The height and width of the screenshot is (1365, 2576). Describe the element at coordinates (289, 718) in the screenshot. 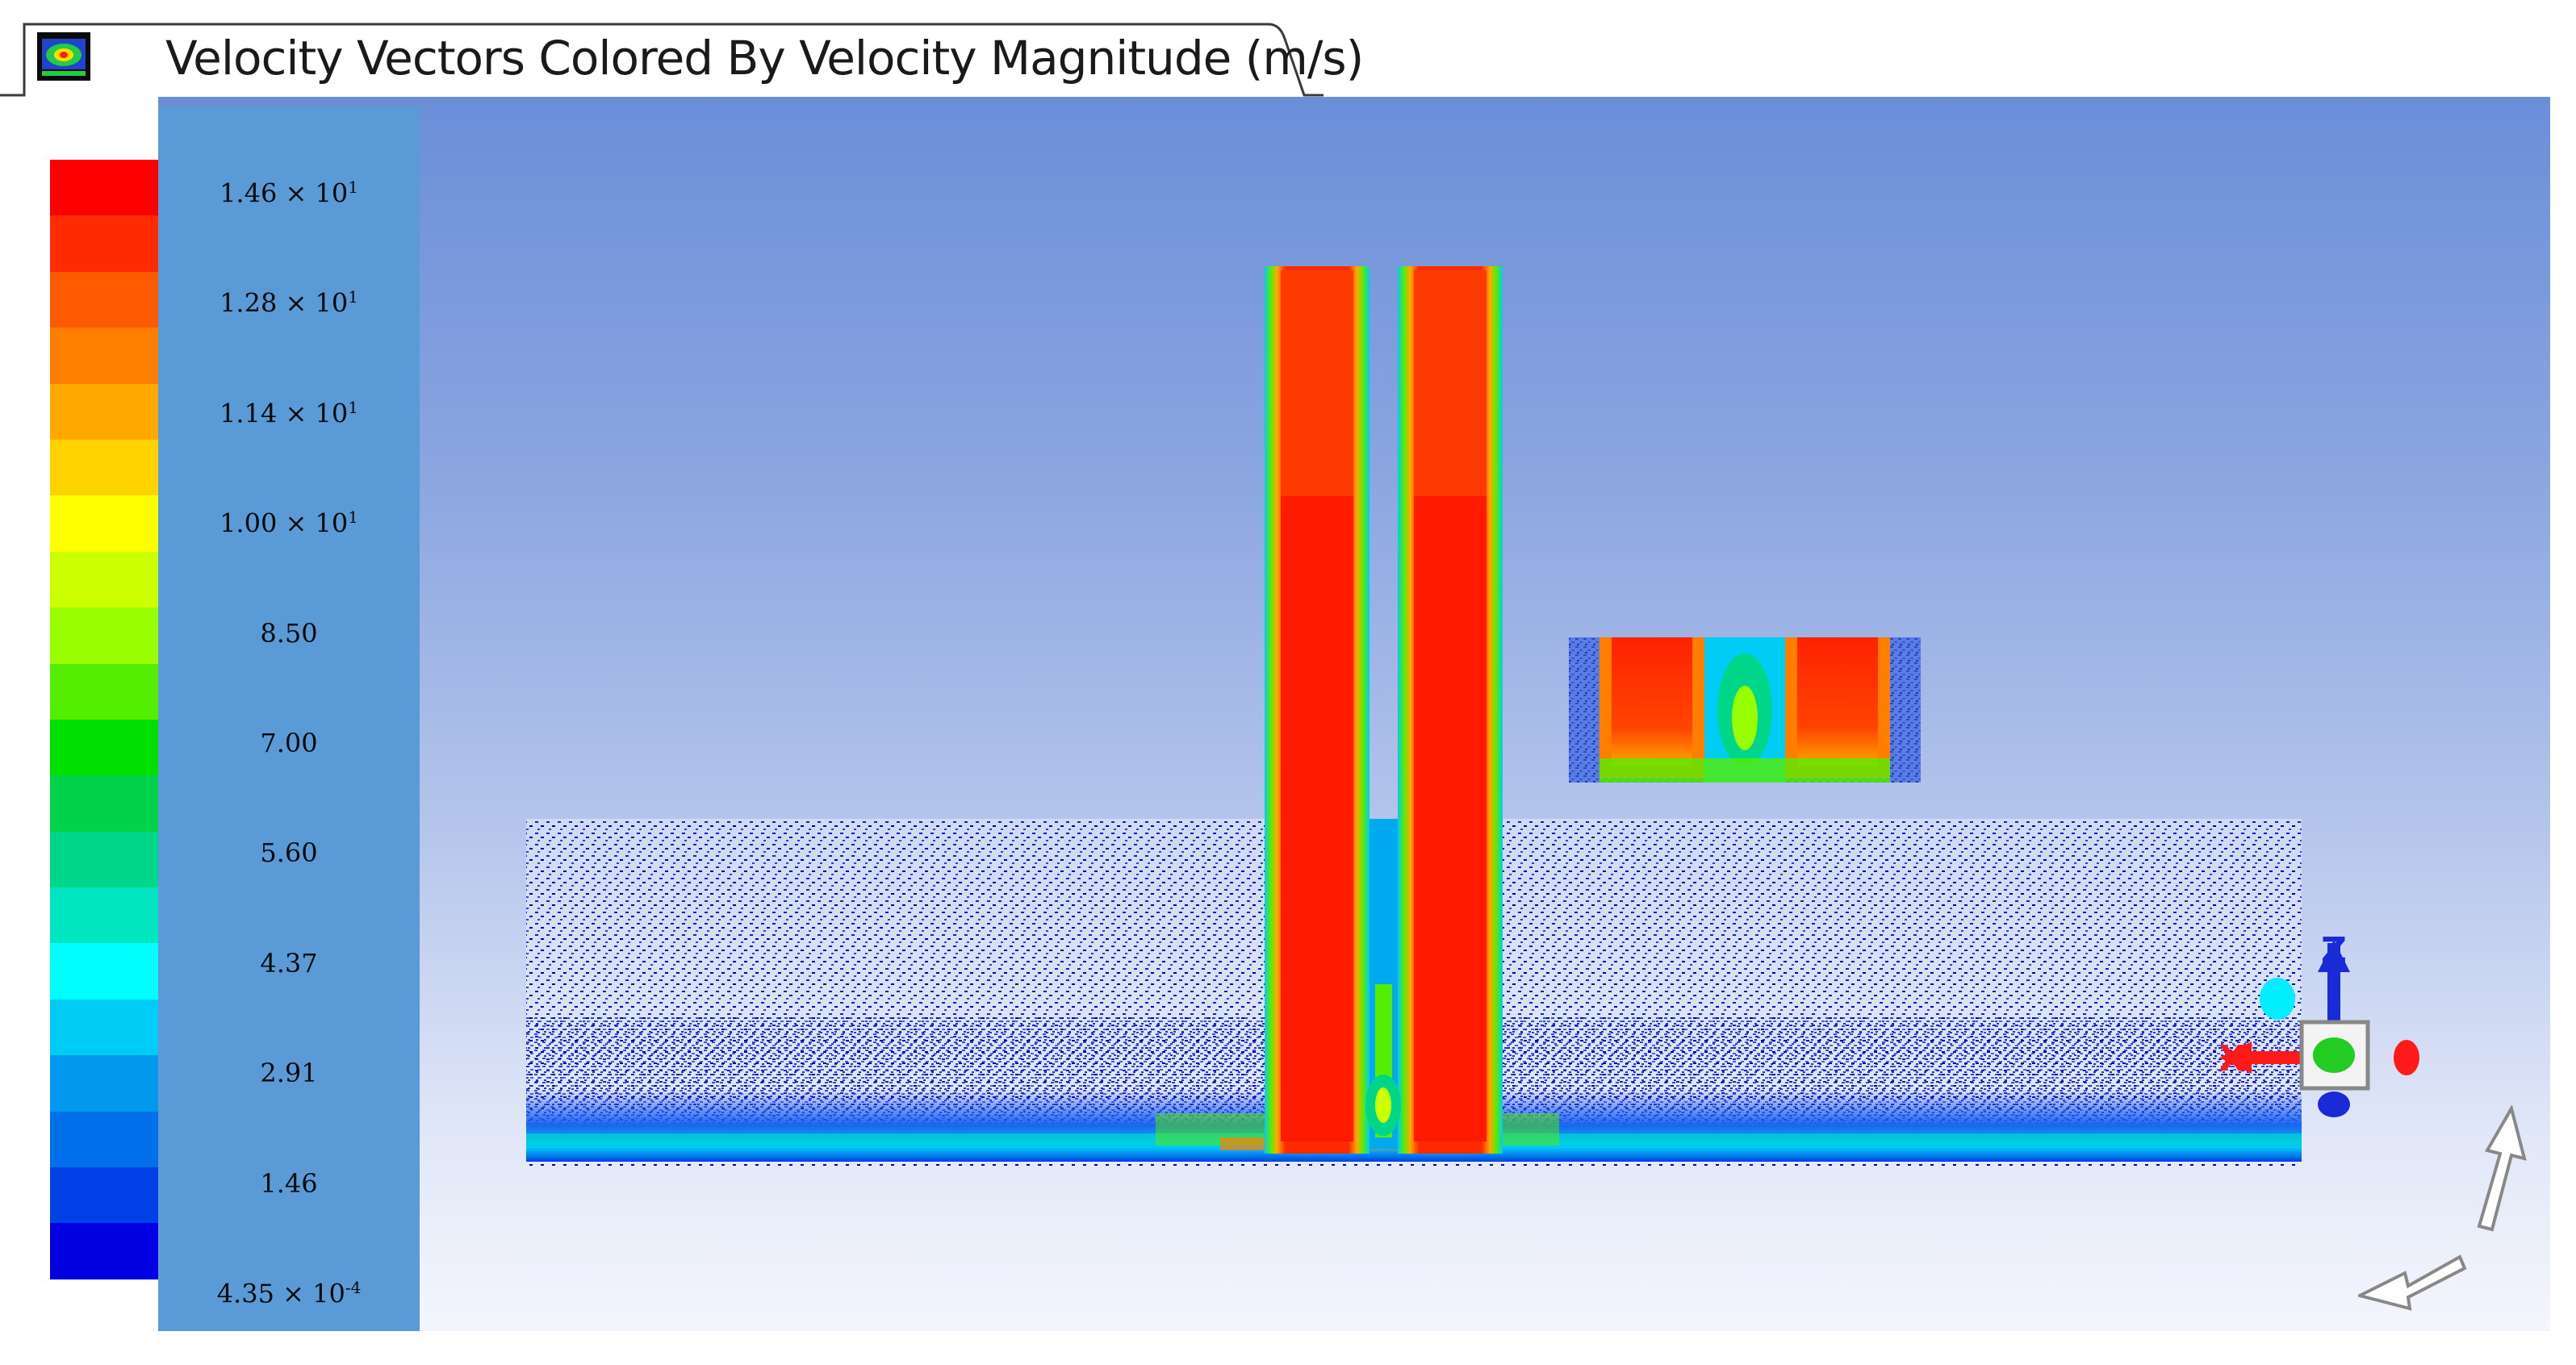

I see `legend-label-panel` at that location.